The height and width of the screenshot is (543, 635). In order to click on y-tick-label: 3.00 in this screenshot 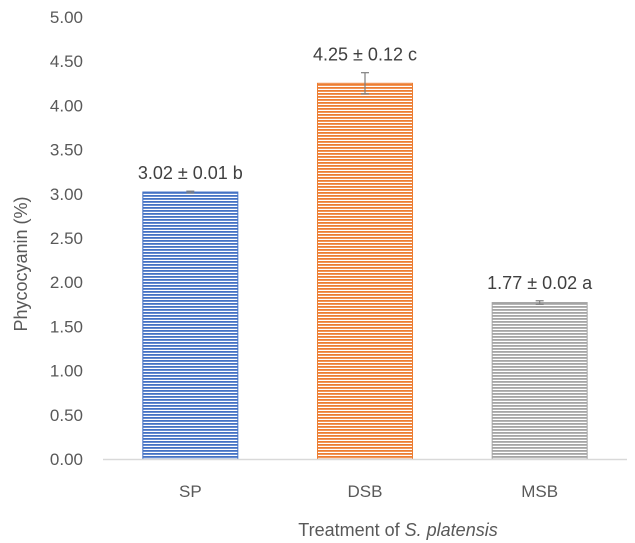, I will do `click(66, 194)`.